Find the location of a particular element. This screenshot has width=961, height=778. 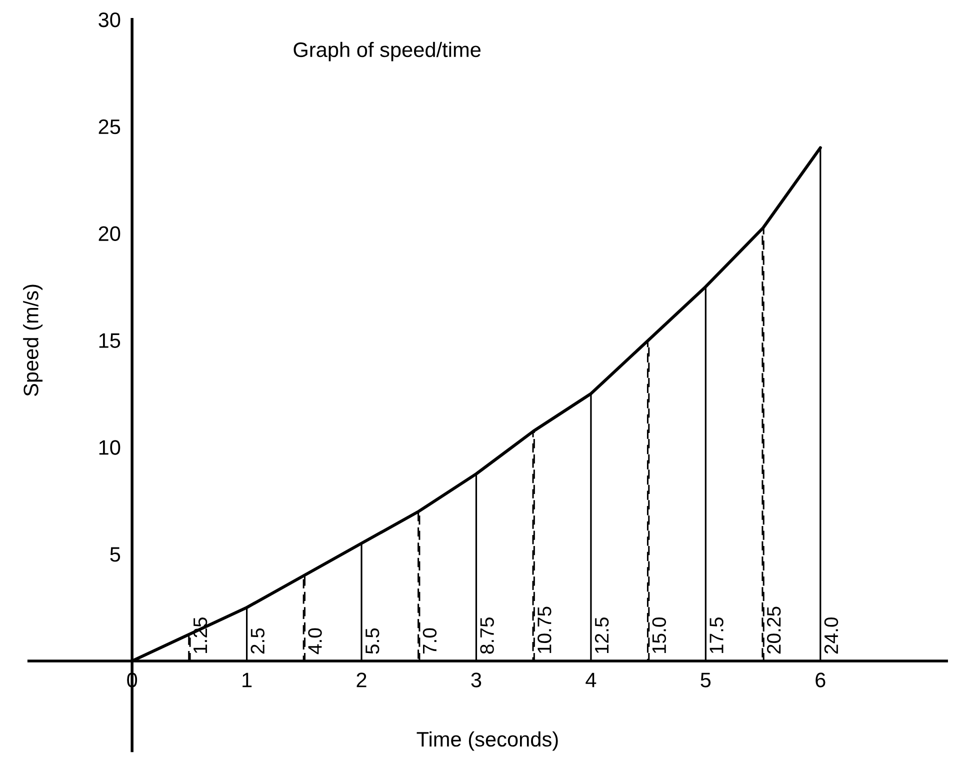

x-tick-label: 6 is located at coordinates (821, 680).